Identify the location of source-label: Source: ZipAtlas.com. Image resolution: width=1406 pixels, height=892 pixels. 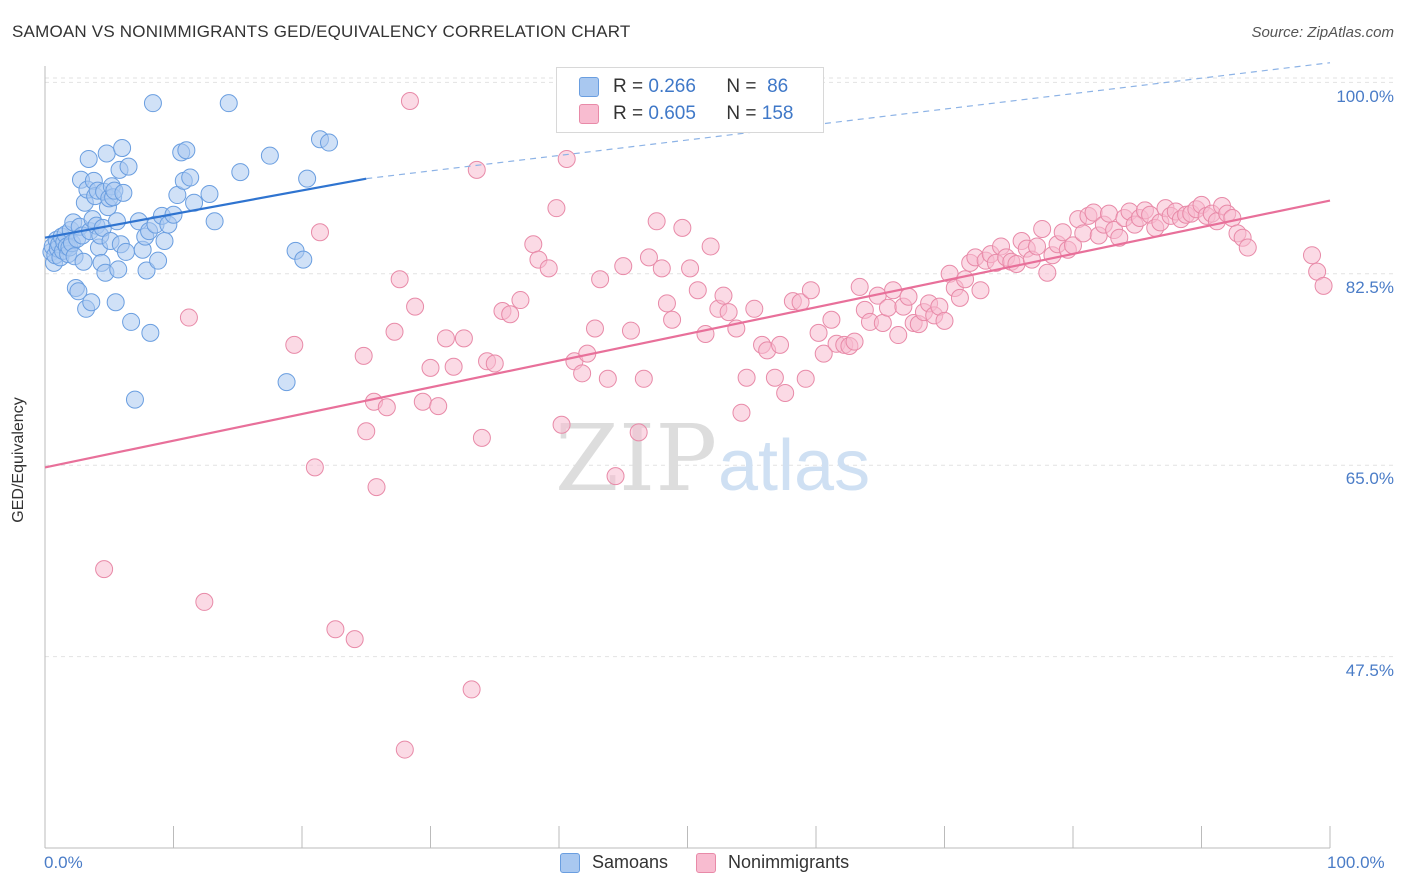
(1322, 32).